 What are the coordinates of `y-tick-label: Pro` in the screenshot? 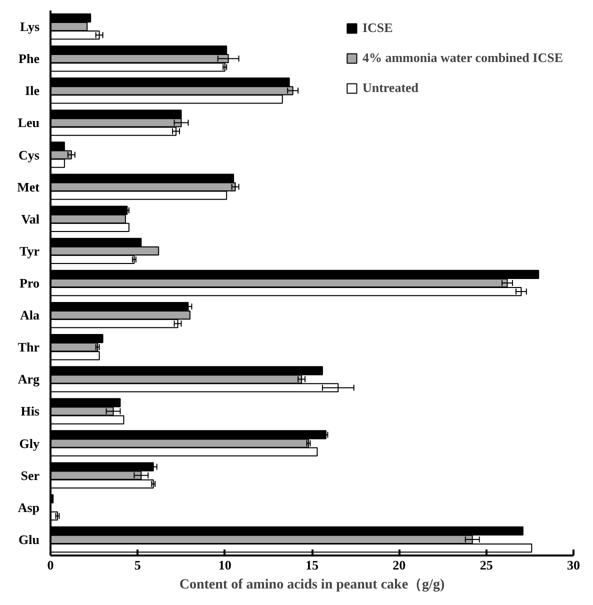 It's located at (30, 283).